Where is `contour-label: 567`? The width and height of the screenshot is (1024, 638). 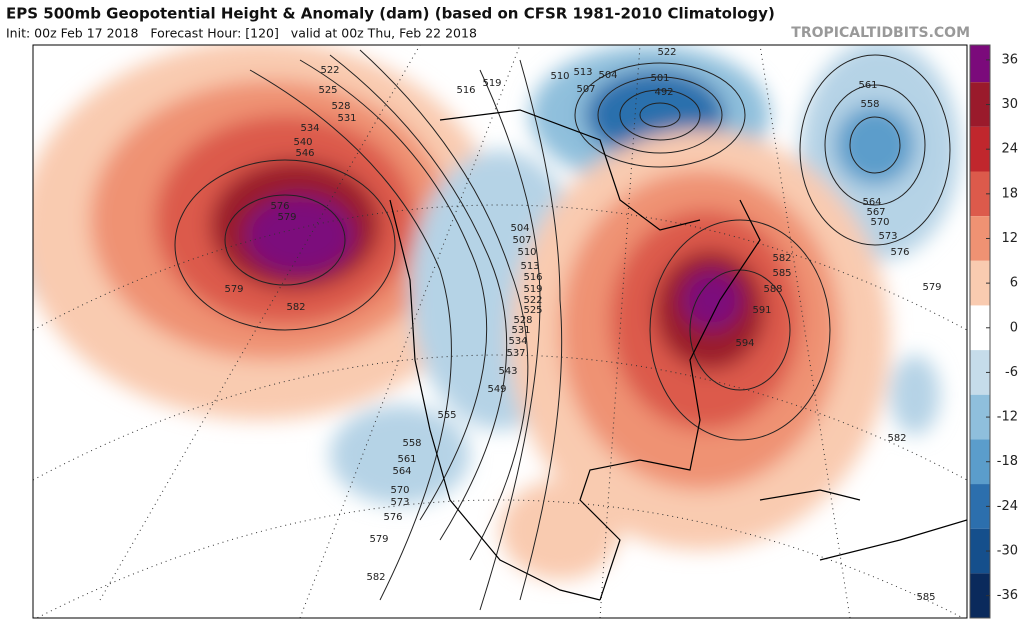
contour-label: 567 is located at coordinates (875, 212).